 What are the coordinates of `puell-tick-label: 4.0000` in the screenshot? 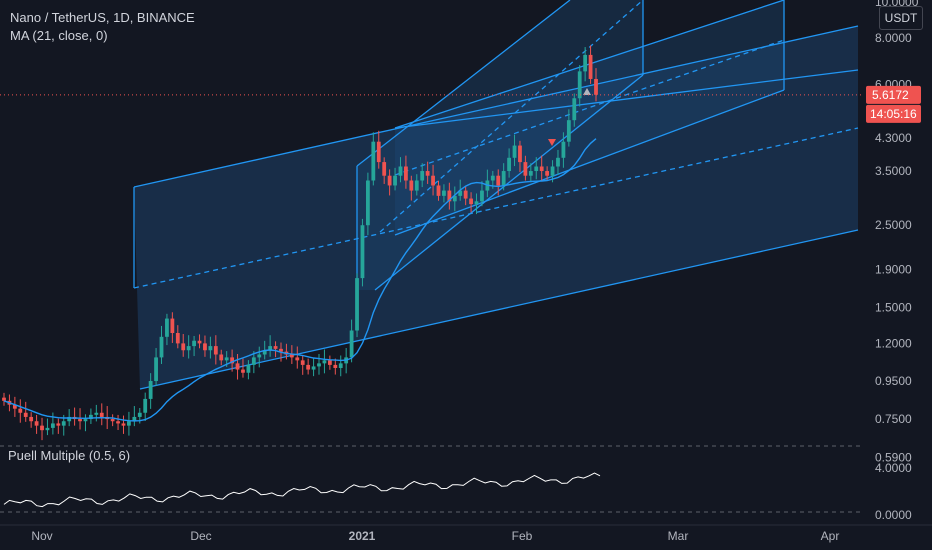 It's located at (893, 468).